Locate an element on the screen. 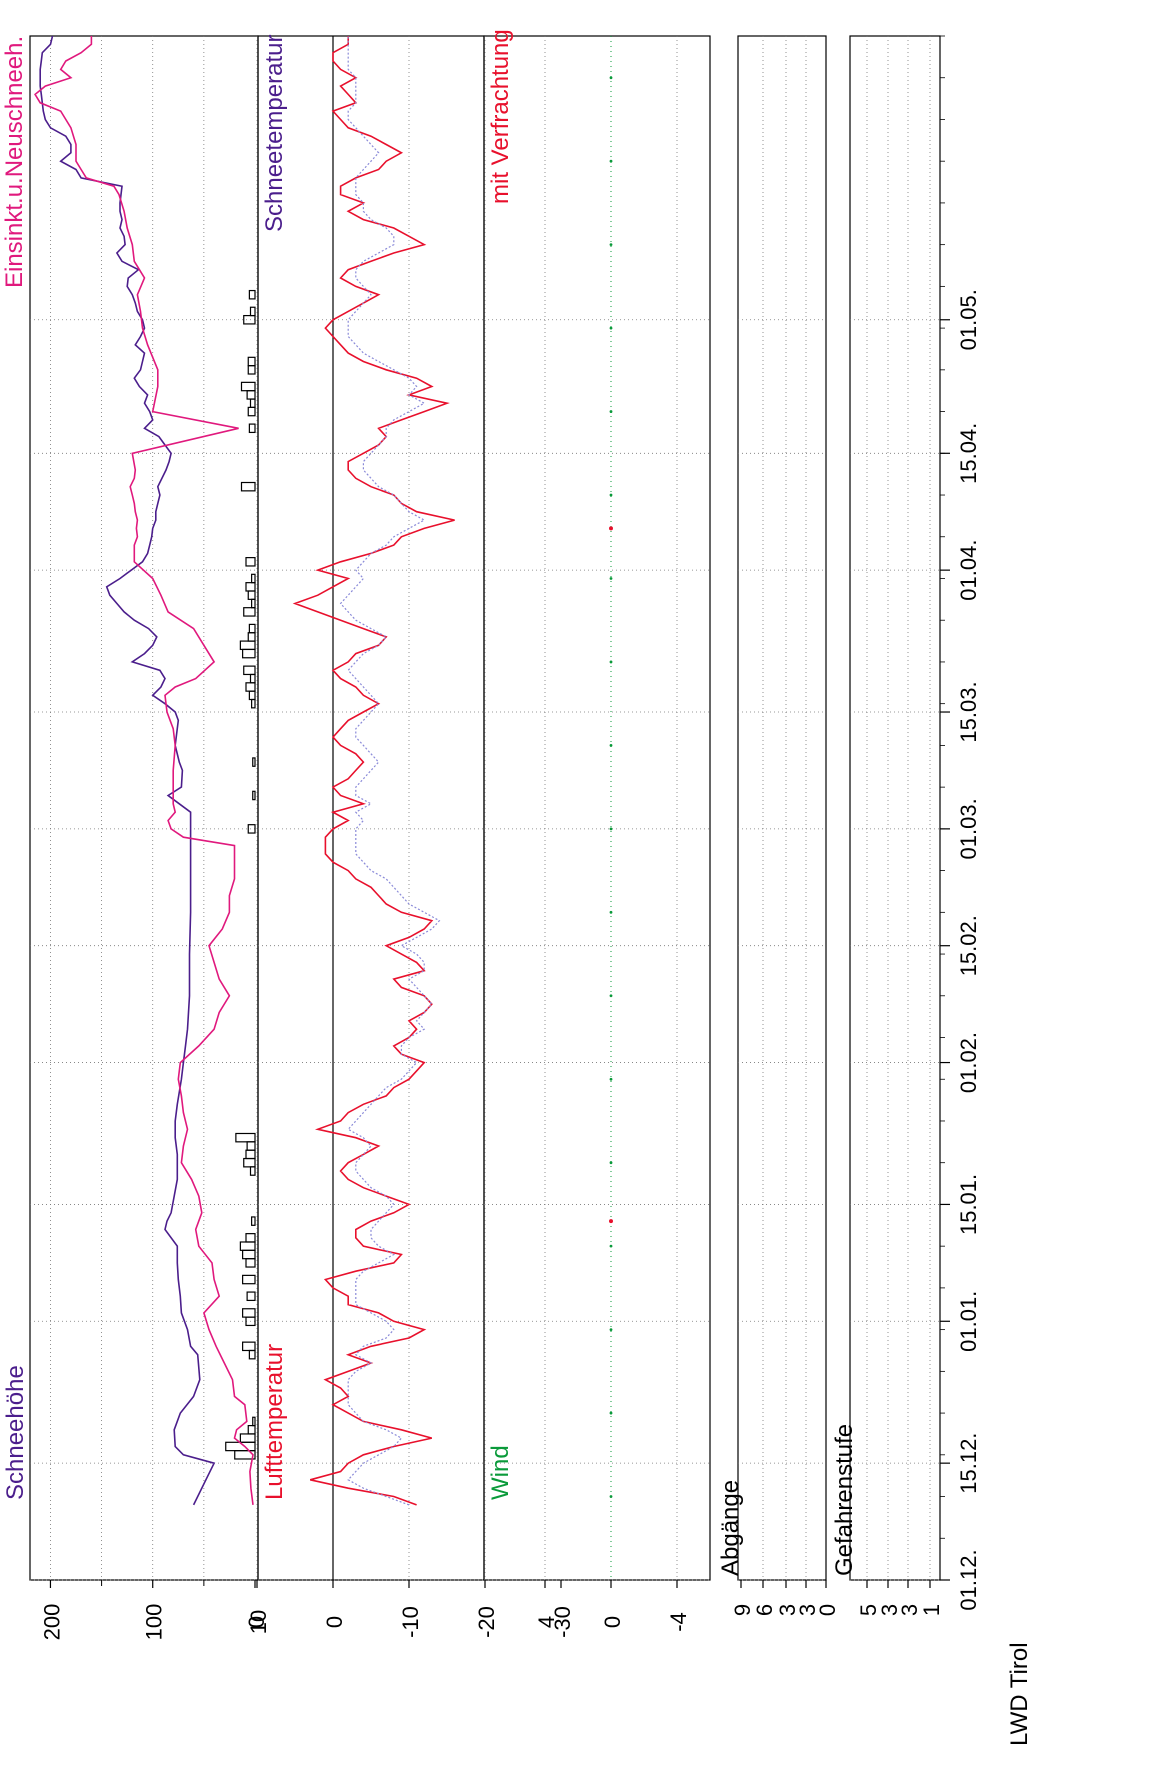  y-tick-label: 1 is located at coordinates (931, 1610).